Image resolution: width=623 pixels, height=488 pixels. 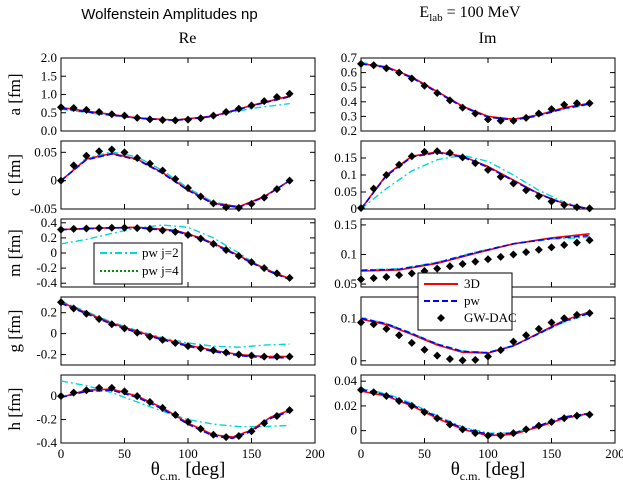 What do you see at coordinates (138, 263) in the screenshot?
I see `legend-box` at bounding box center [138, 263].